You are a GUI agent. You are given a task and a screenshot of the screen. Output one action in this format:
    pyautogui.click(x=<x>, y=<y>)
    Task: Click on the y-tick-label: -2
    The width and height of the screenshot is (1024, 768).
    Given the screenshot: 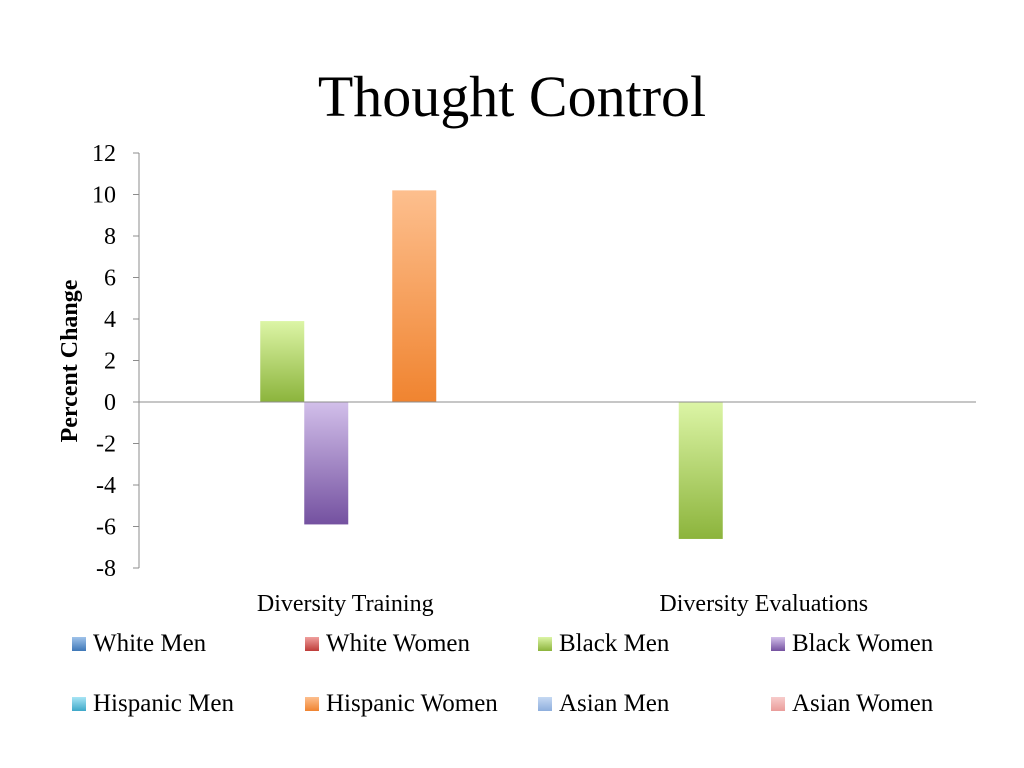 What is the action you would take?
    pyautogui.click(x=106, y=445)
    